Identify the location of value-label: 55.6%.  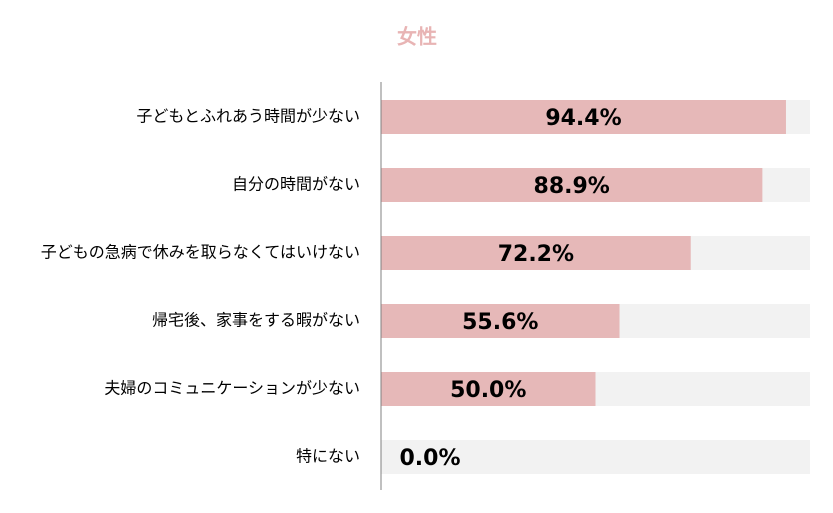
(500, 322).